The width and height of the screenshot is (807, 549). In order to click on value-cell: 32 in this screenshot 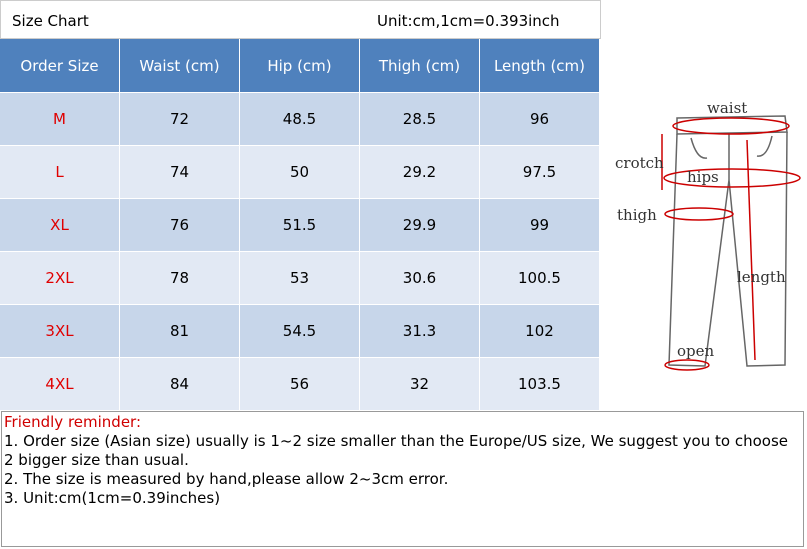, I will do `click(420, 384)`.